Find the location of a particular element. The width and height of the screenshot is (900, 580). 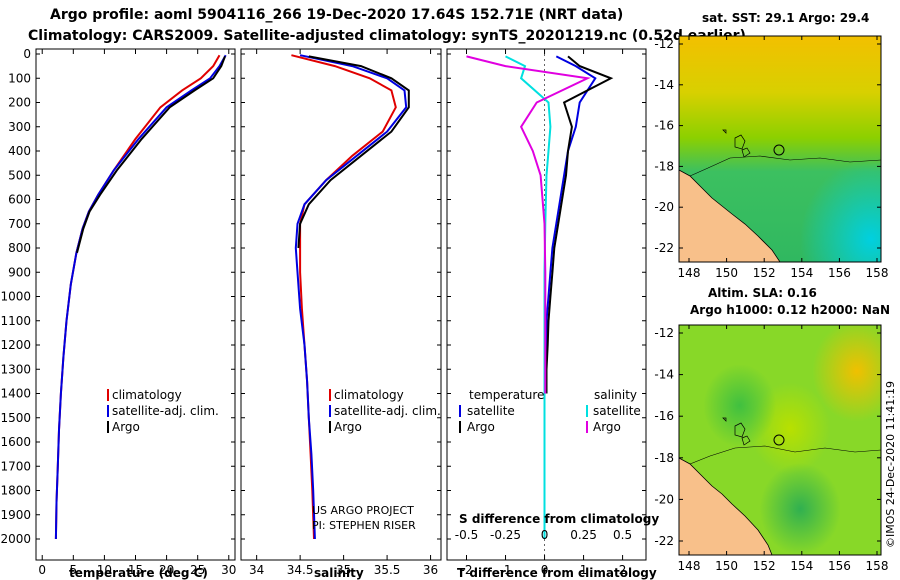

temp-xlabel: temperature (deg C) is located at coordinates (138, 573).